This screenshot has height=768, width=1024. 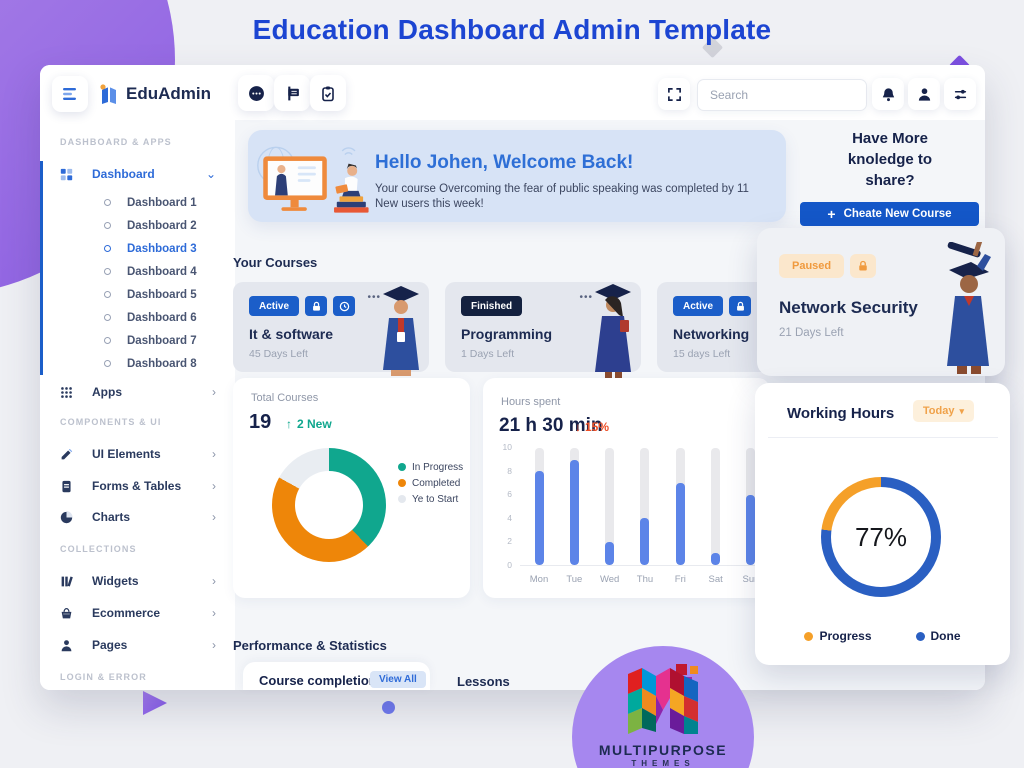 I want to click on user-button, so click(x=924, y=94).